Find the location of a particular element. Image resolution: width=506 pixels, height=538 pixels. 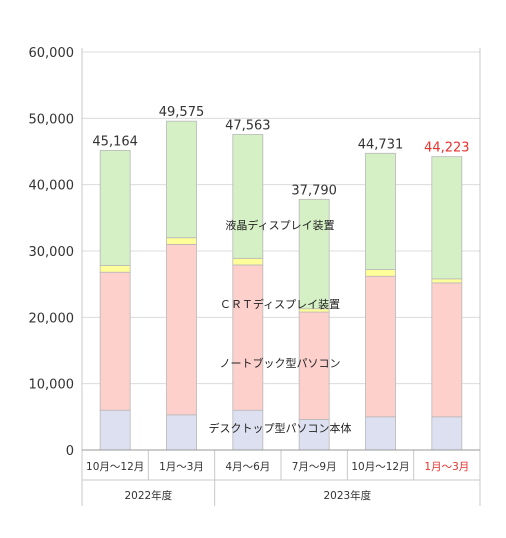

series-label: ＣＲＴディスプレイ装置 is located at coordinates (280, 304).